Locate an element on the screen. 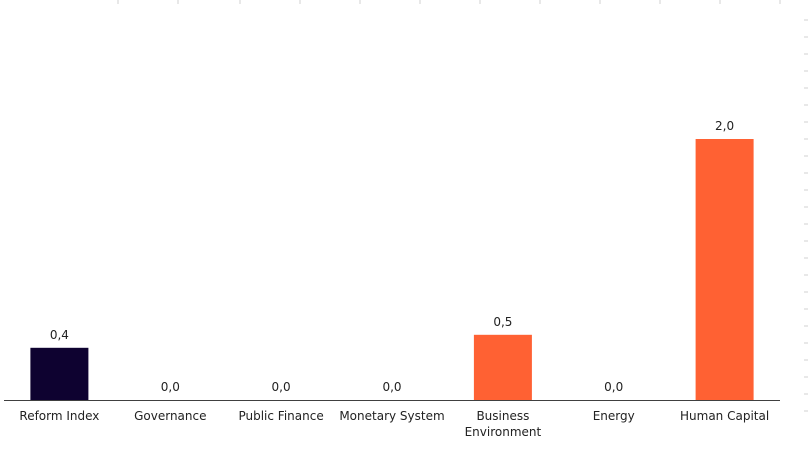  value-label-reform-index: 0,4 is located at coordinates (59, 335).